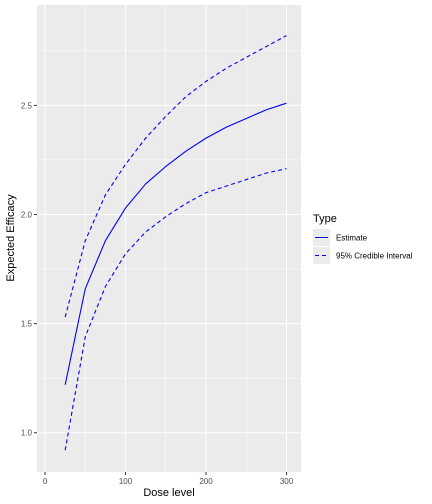 The image size is (432, 504). I want to click on y-tick-label: 2.0, so click(27, 214).